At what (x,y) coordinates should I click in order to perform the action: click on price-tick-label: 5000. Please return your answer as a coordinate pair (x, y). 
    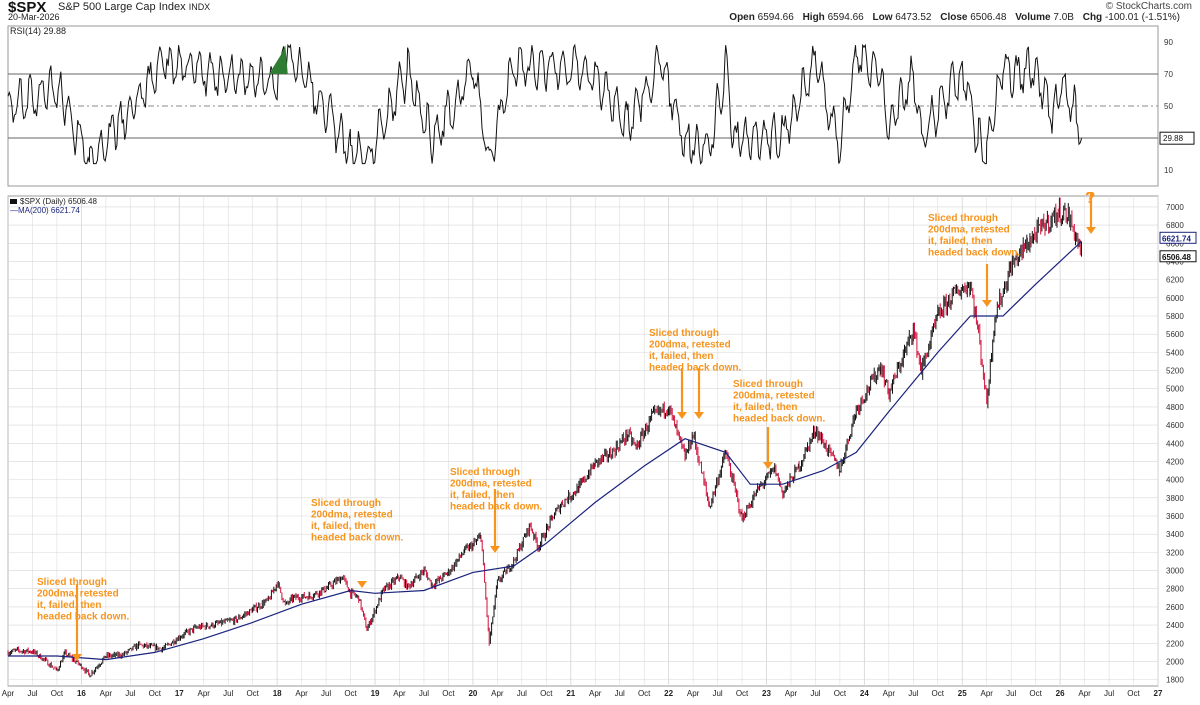
    Looking at the image, I should click on (1175, 389).